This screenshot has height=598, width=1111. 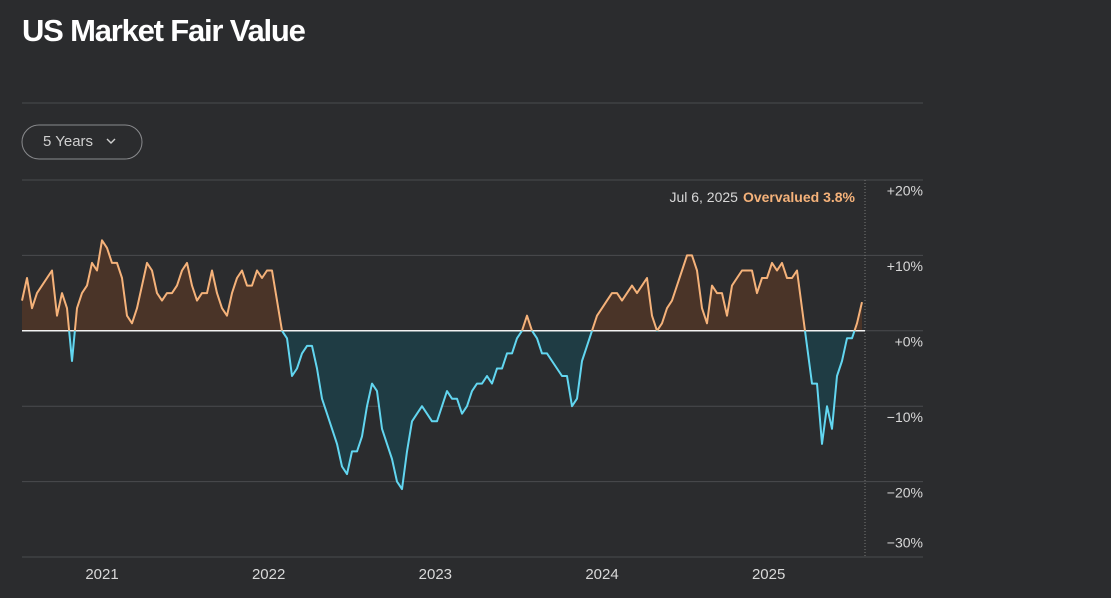 What do you see at coordinates (909, 342) in the screenshot?
I see `y-tick-label: +0%` at bounding box center [909, 342].